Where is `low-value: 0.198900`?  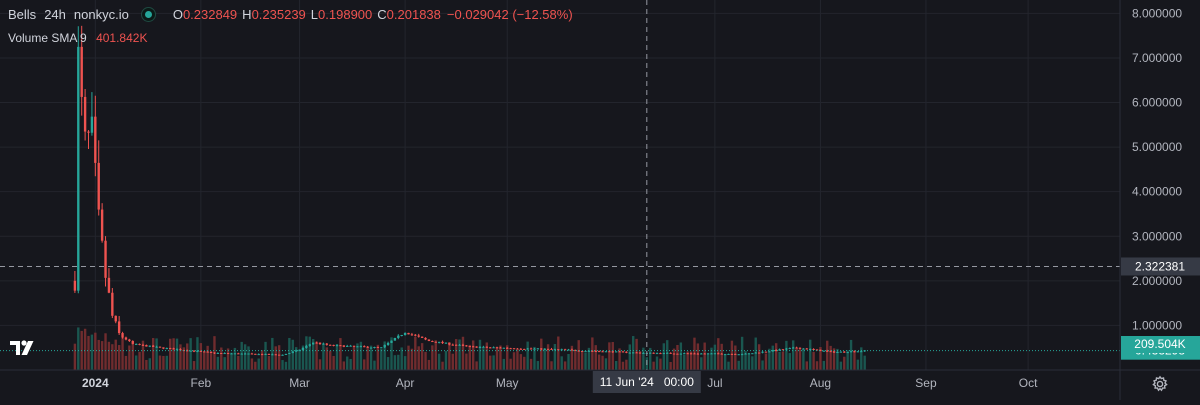 low-value: 0.198900 is located at coordinates (345, 14).